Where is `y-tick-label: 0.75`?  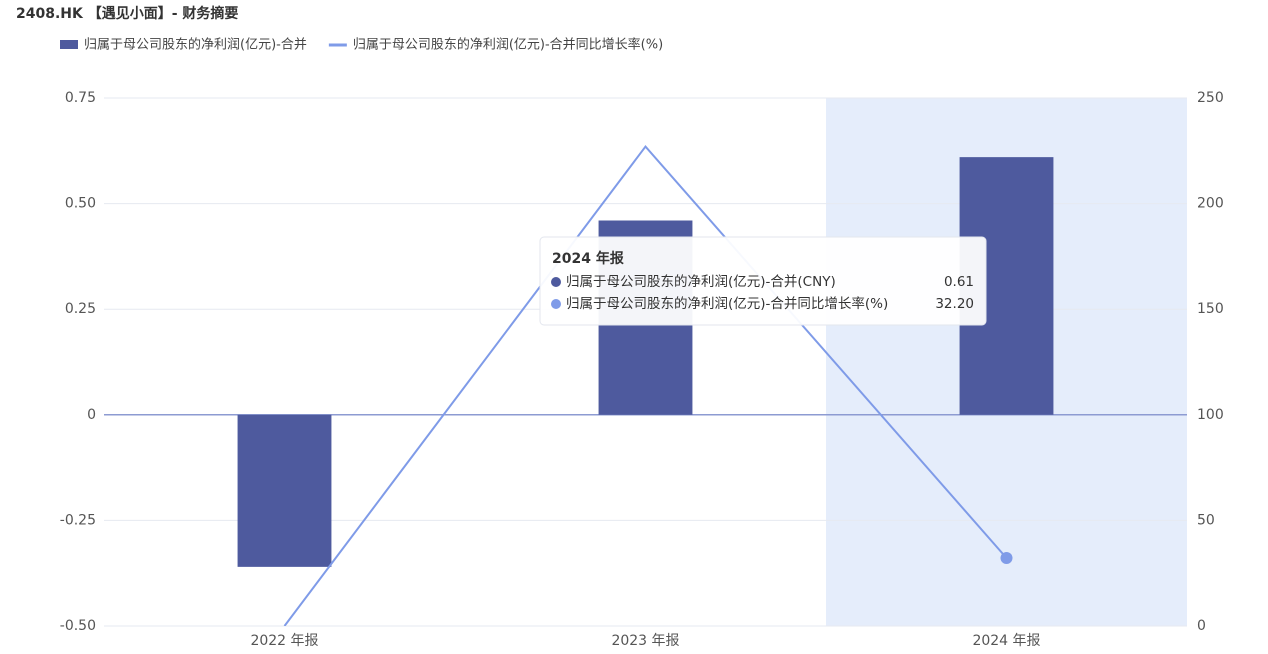
y-tick-label: 0.75 is located at coordinates (80, 98).